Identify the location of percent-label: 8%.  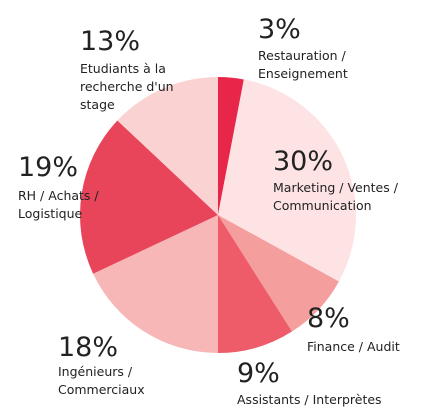
(328, 318).